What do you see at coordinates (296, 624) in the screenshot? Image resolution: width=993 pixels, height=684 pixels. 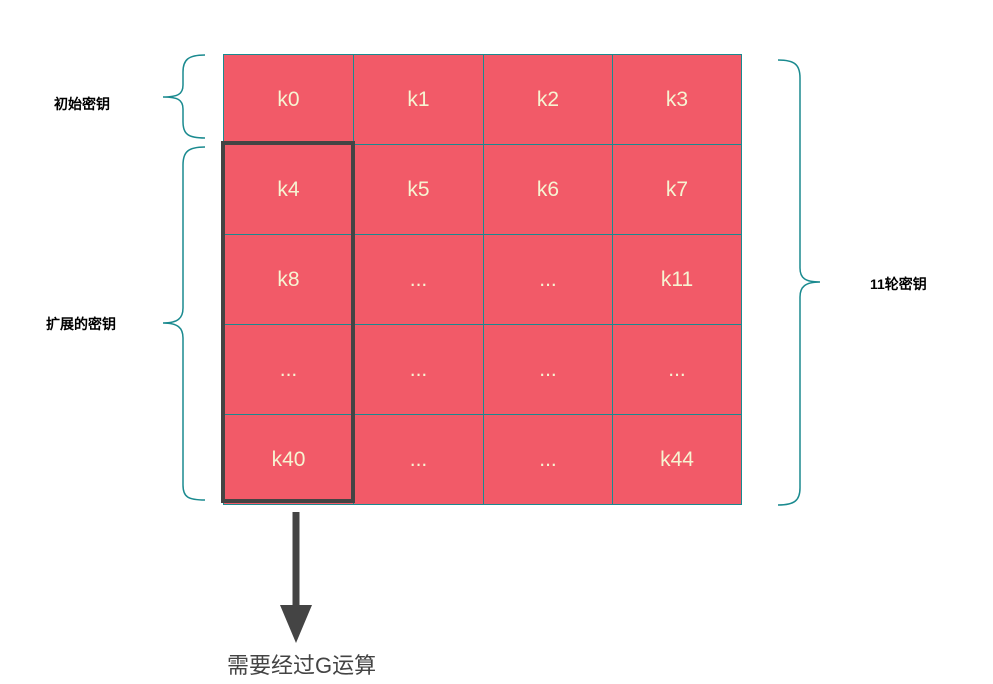 I see `arrow-head-icon` at bounding box center [296, 624].